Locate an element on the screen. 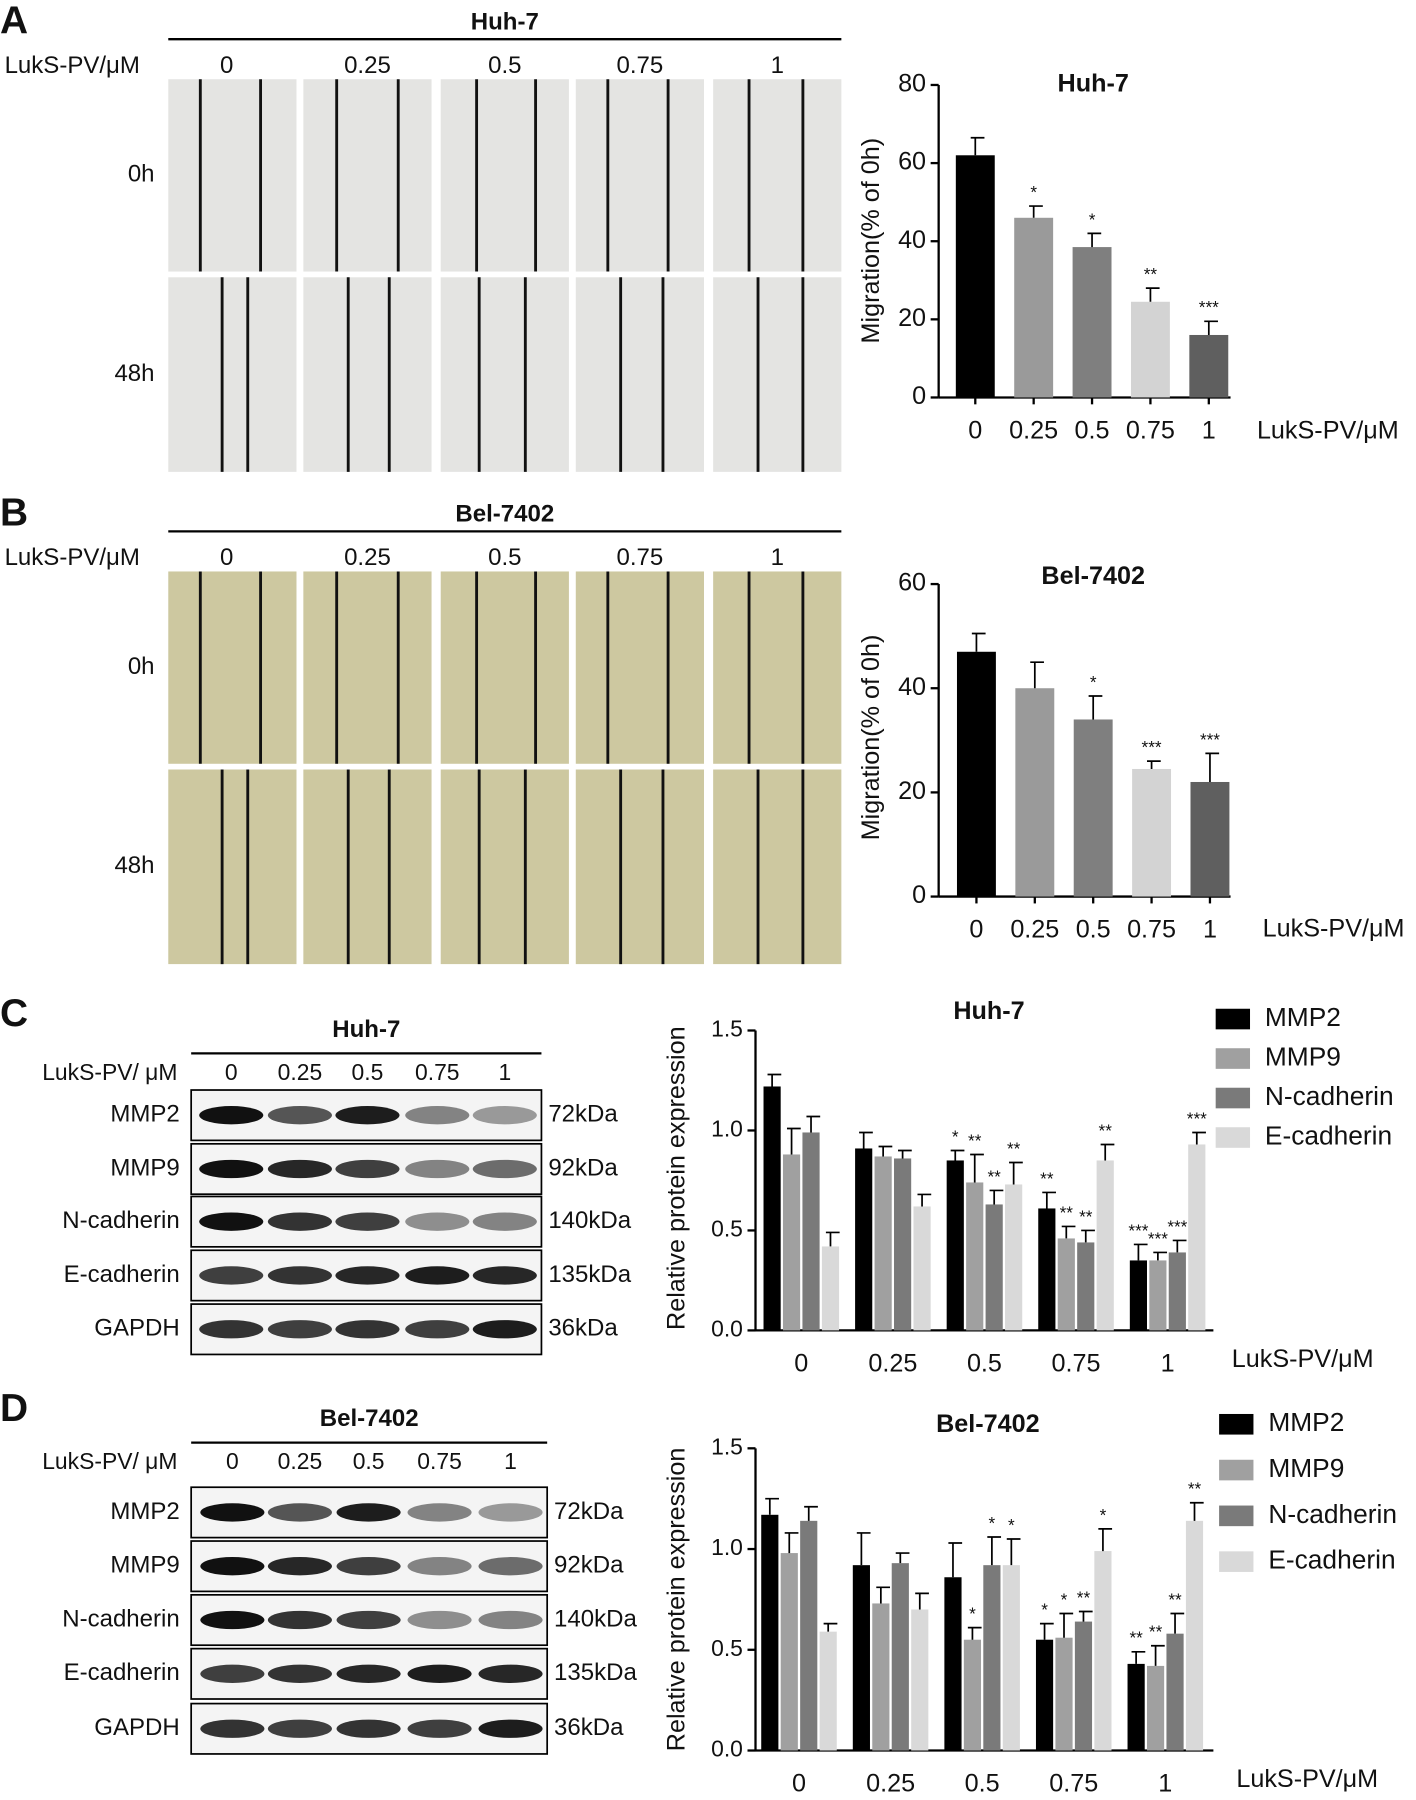 The height and width of the screenshot is (1800, 1416). legend-label: MMP9 is located at coordinates (1306, 1468).